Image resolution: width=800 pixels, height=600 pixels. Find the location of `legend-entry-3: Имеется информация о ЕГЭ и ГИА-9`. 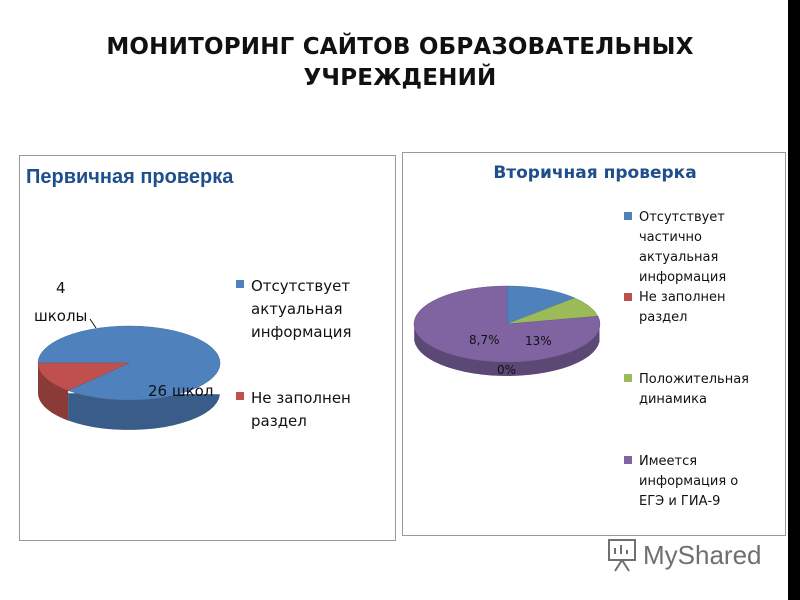

legend-entry-3: Имеется информация о ЕГЭ и ГИА-9 is located at coordinates (690, 481).